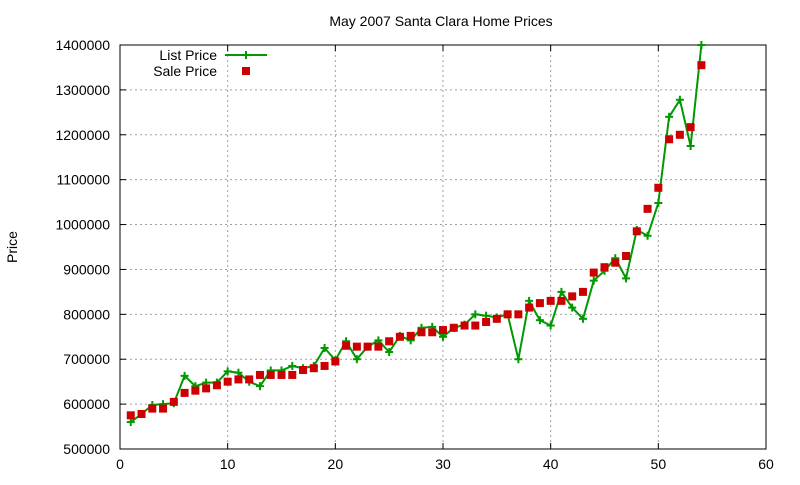  What do you see at coordinates (336, 464) in the screenshot?
I see `x-tick-label: 20` at bounding box center [336, 464].